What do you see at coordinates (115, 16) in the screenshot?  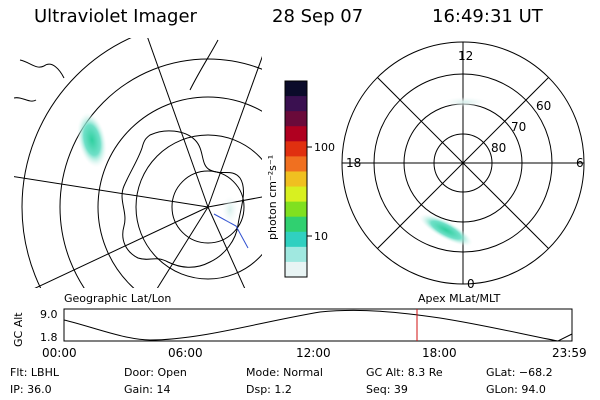 I see `instrument-title: Ultraviolet Imager` at bounding box center [115, 16].